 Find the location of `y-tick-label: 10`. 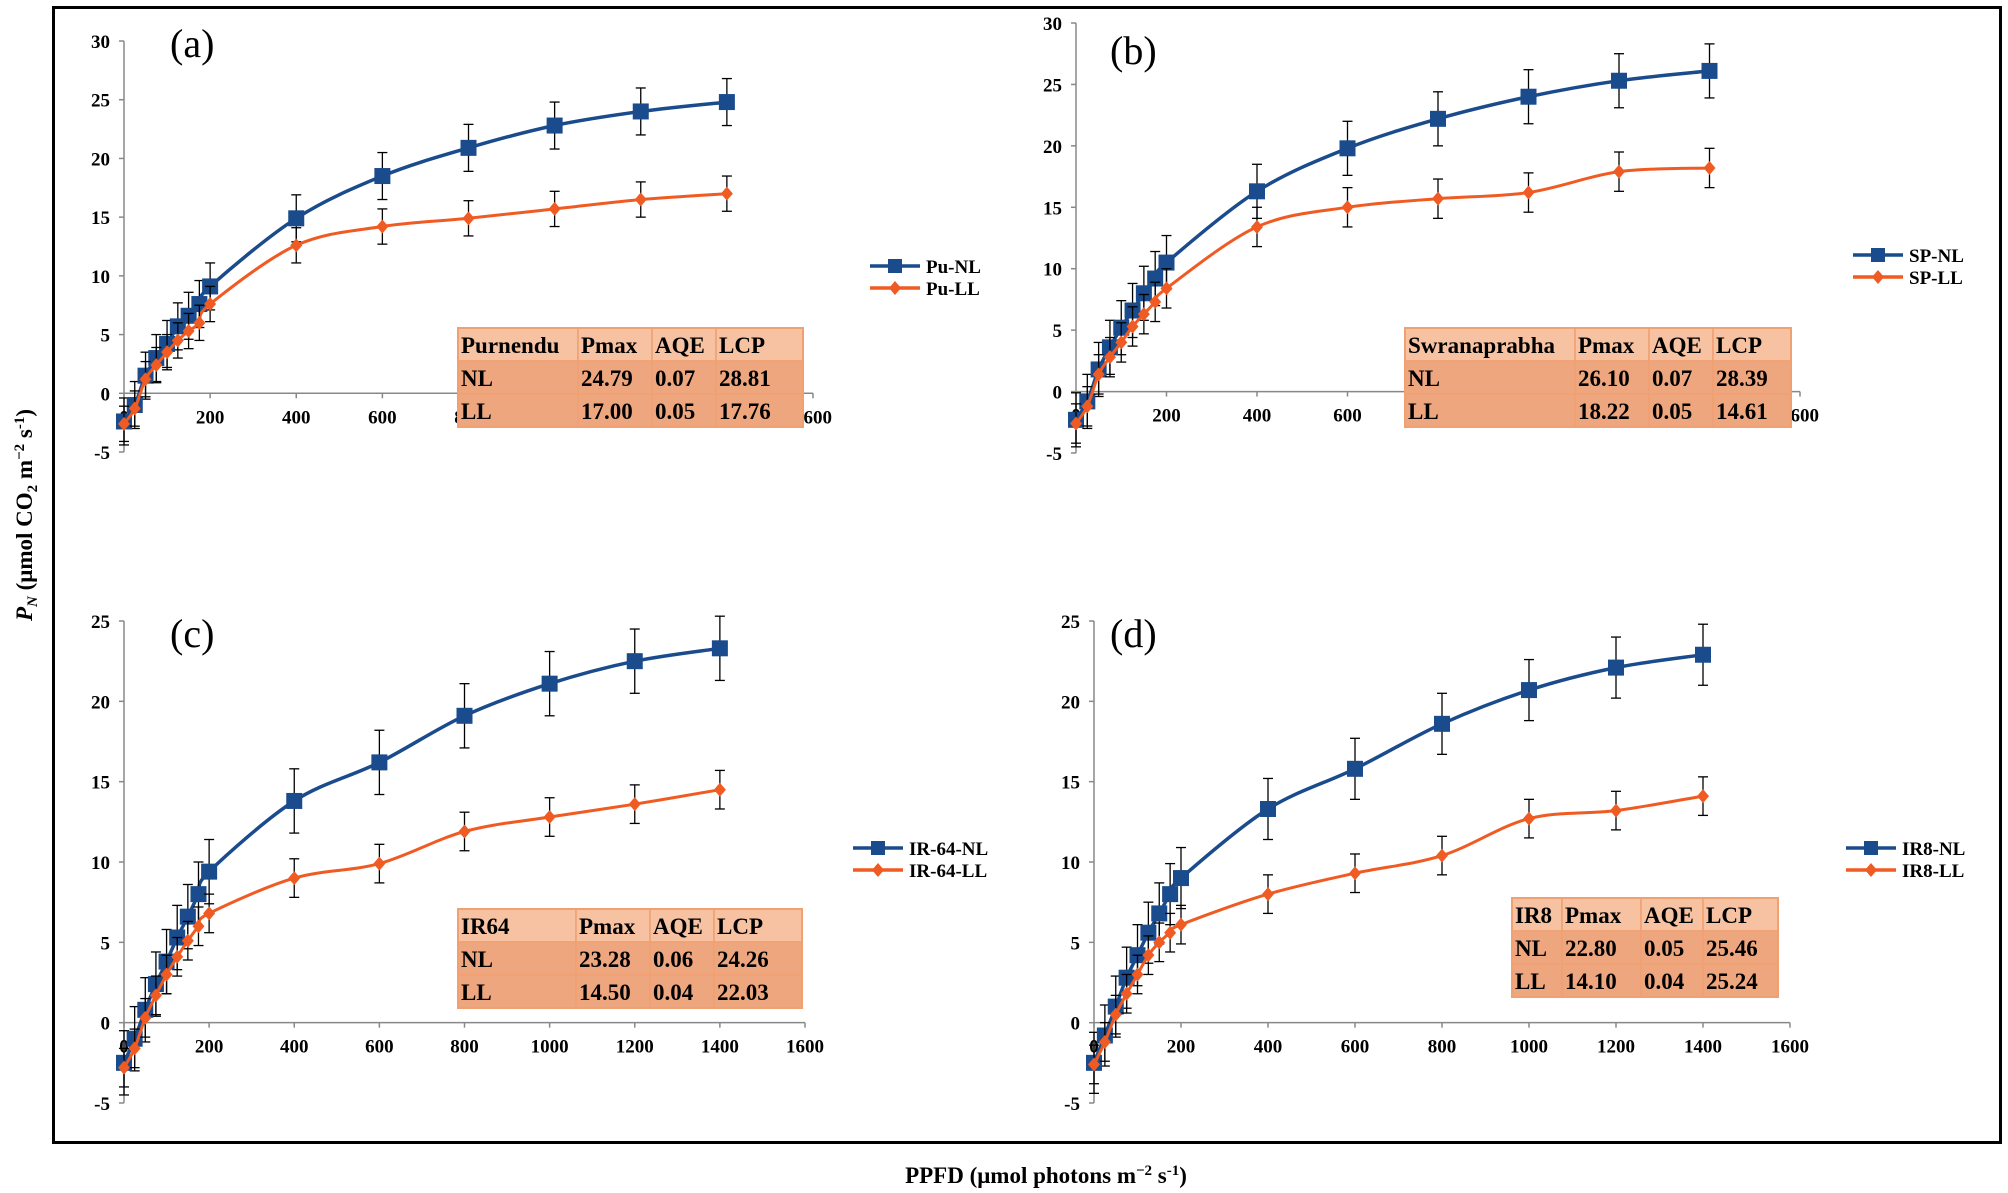

y-tick-label: 10 is located at coordinates (100, 863).